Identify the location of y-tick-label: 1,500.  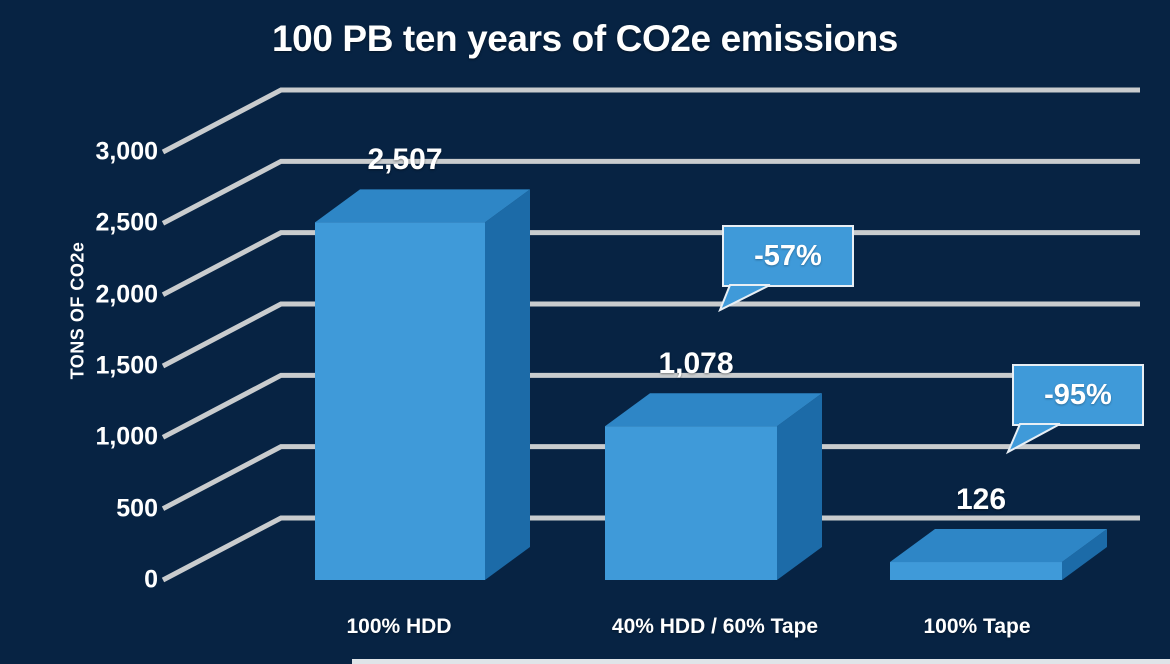
(126, 365).